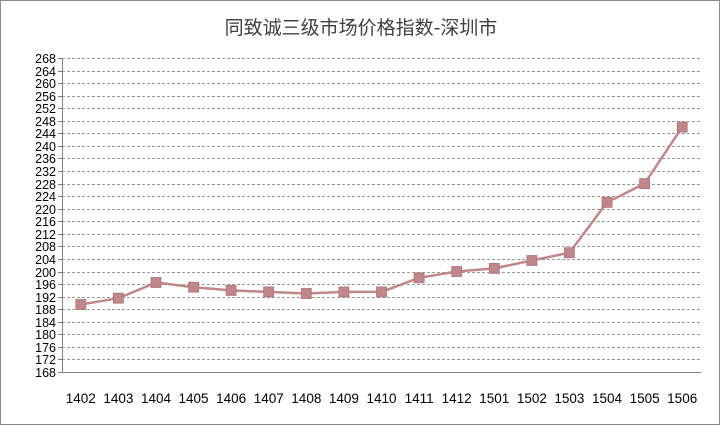  I want to click on y-tick-label: 264, so click(45, 72).